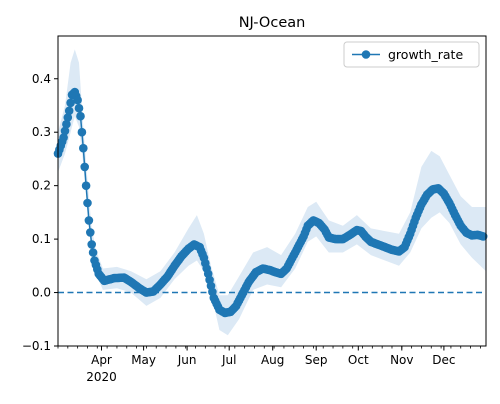 This screenshot has height=404, width=500. Describe the element at coordinates (187, 360) in the screenshot. I see `x-tick-label: Jun` at that location.